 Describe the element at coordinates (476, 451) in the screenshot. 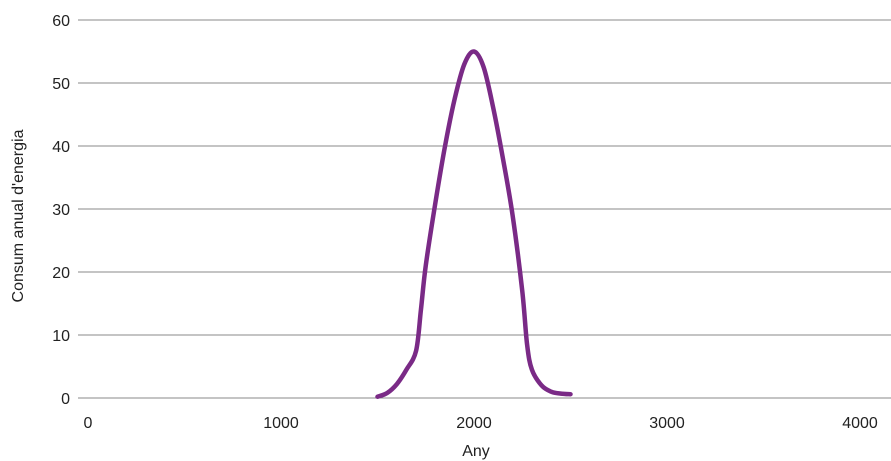

I see `x-axis-title: Any` at that location.